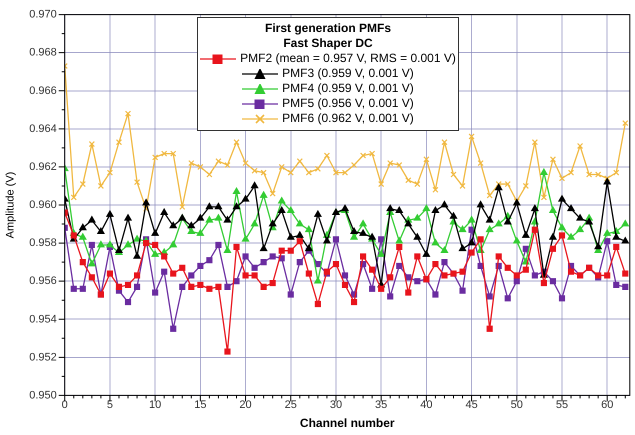 Image resolution: width=635 pixels, height=435 pixels. What do you see at coordinates (109, 405) in the screenshot?
I see `x-tick-label: 5` at bounding box center [109, 405].